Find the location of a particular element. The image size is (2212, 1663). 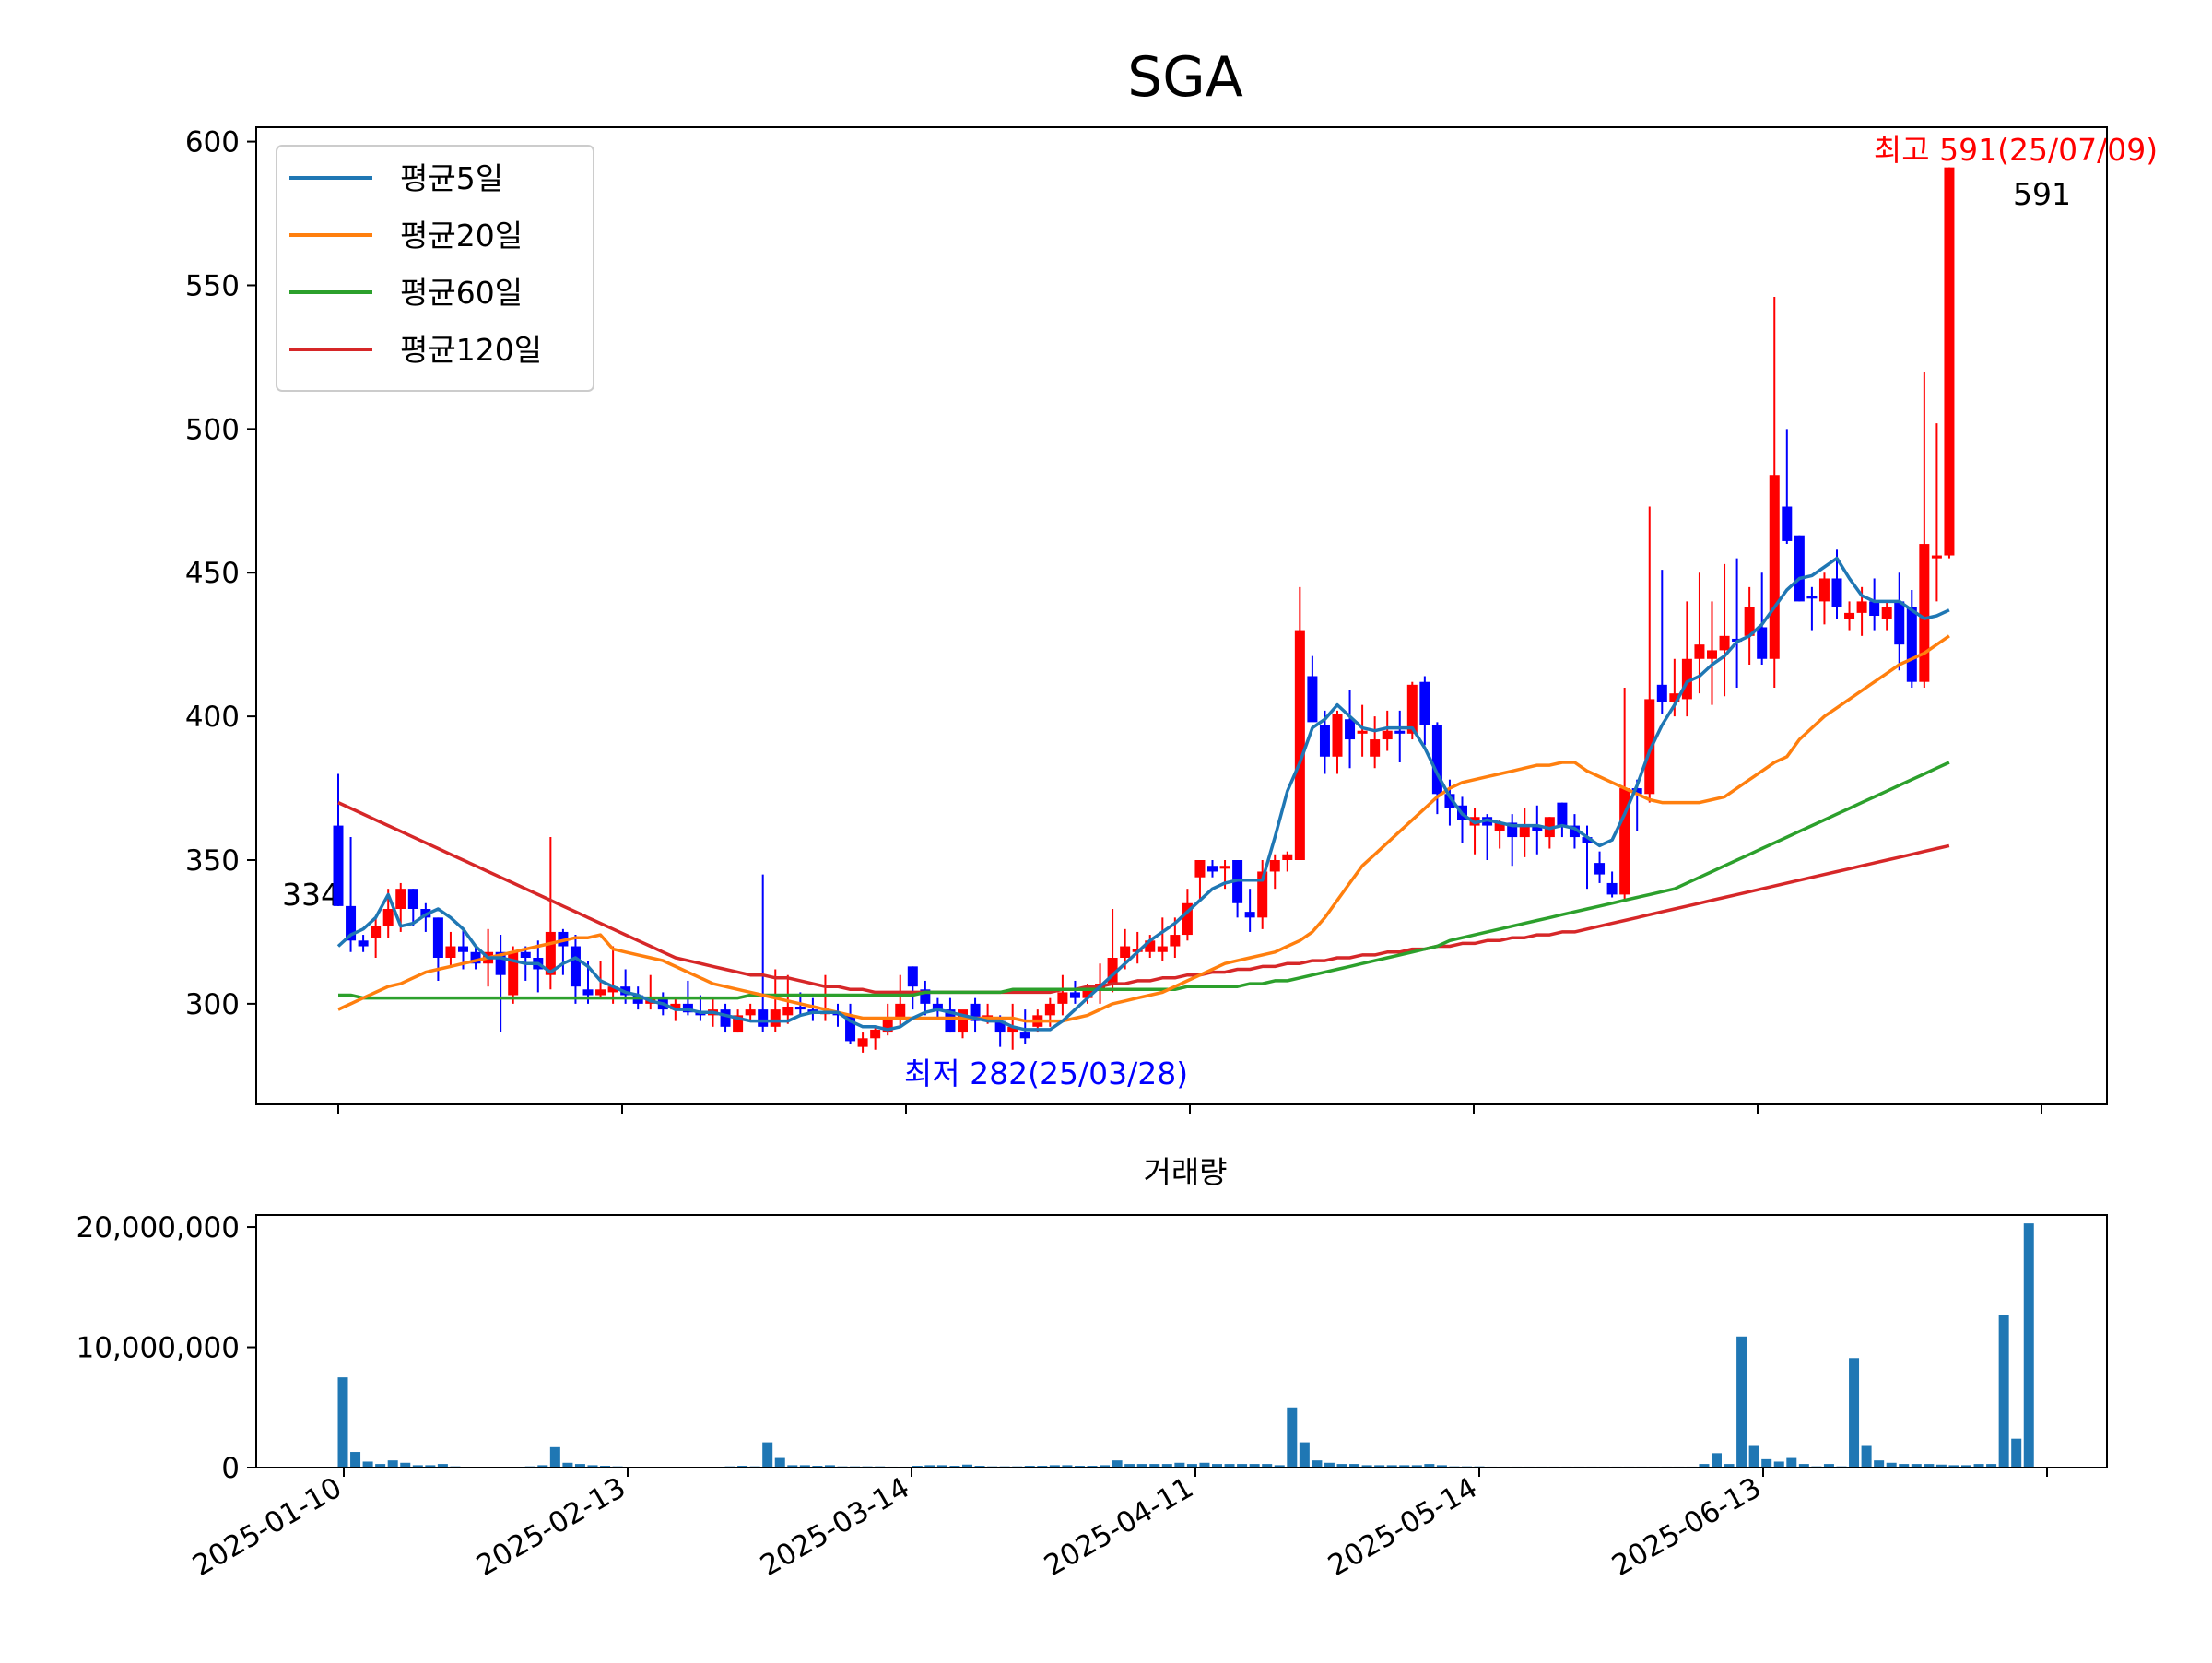

legend-label-ma5: 평균5일 is located at coordinates (451, 178).